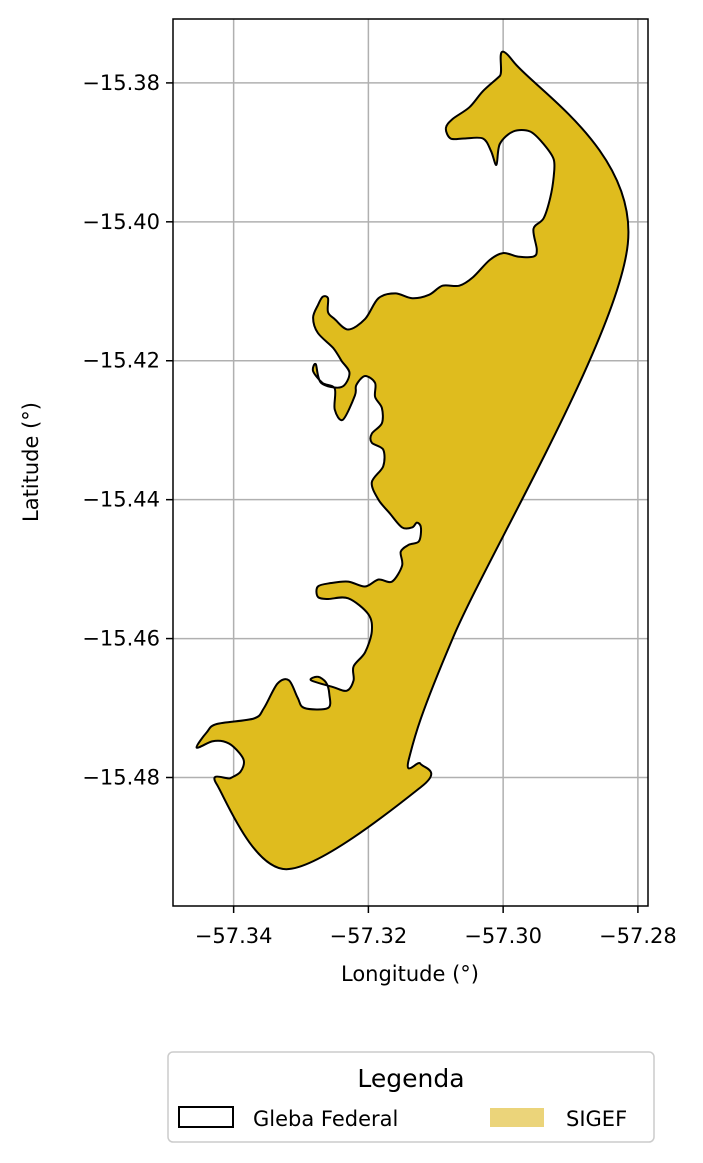 This screenshot has width=703, height=1163. What do you see at coordinates (411, 1097) in the screenshot?
I see `legend: Legenda Gleba Federal SIGEF` at bounding box center [411, 1097].